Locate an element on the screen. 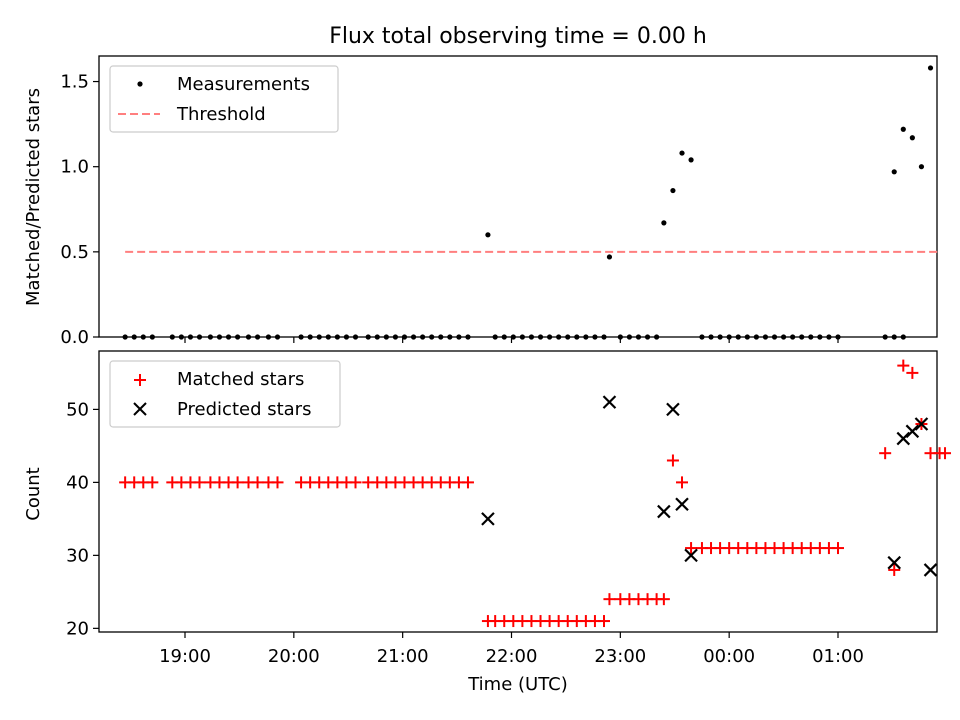  bottom-y-axis-label: Count is located at coordinates (33, 493).